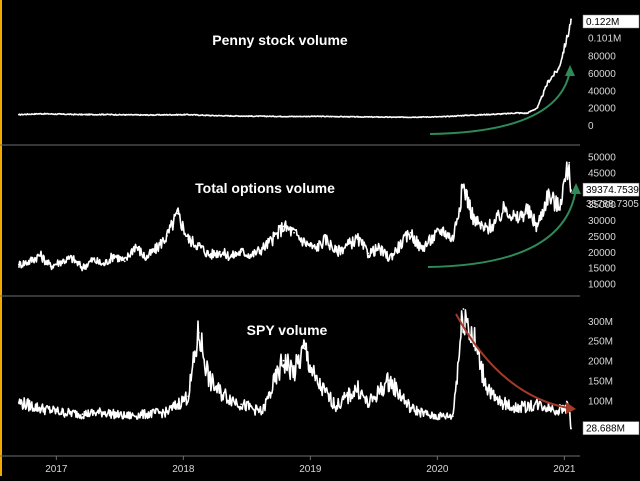 The height and width of the screenshot is (481, 640). I want to click on panel-2-last-value-label: 39374.7539, so click(612, 190).